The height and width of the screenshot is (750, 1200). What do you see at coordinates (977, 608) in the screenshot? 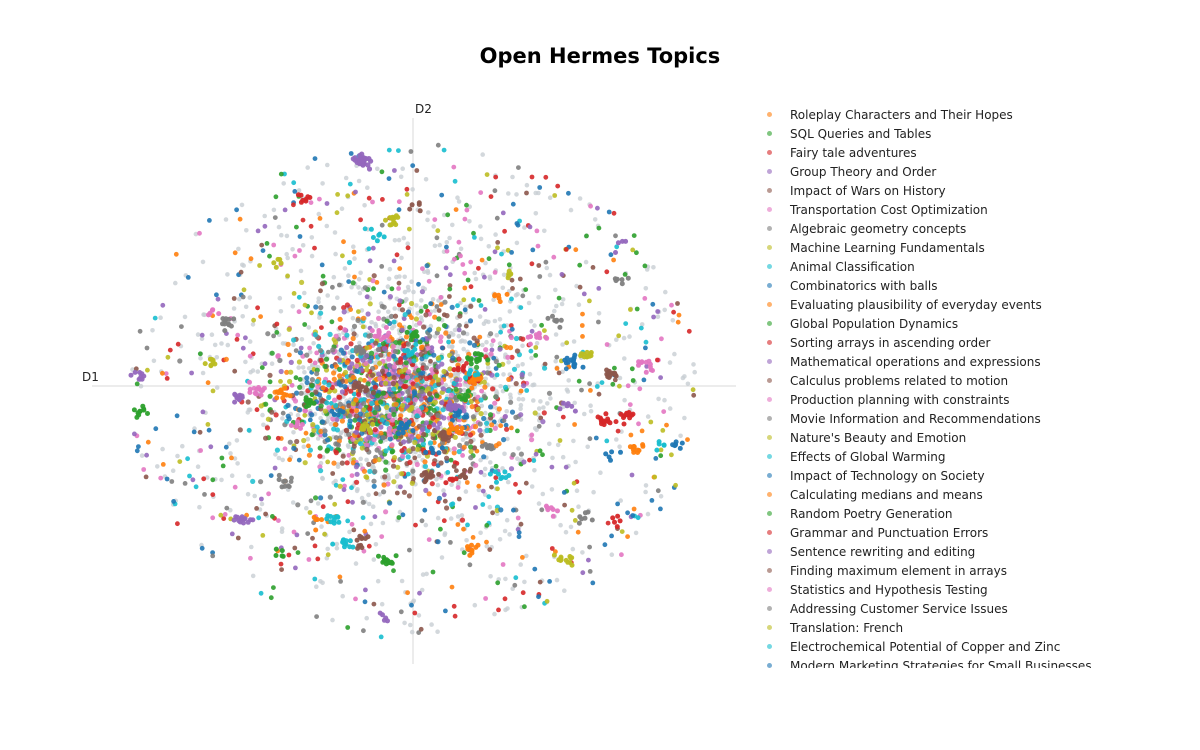
I see `legend-item: Addressing Customer Service Issues` at bounding box center [977, 608].